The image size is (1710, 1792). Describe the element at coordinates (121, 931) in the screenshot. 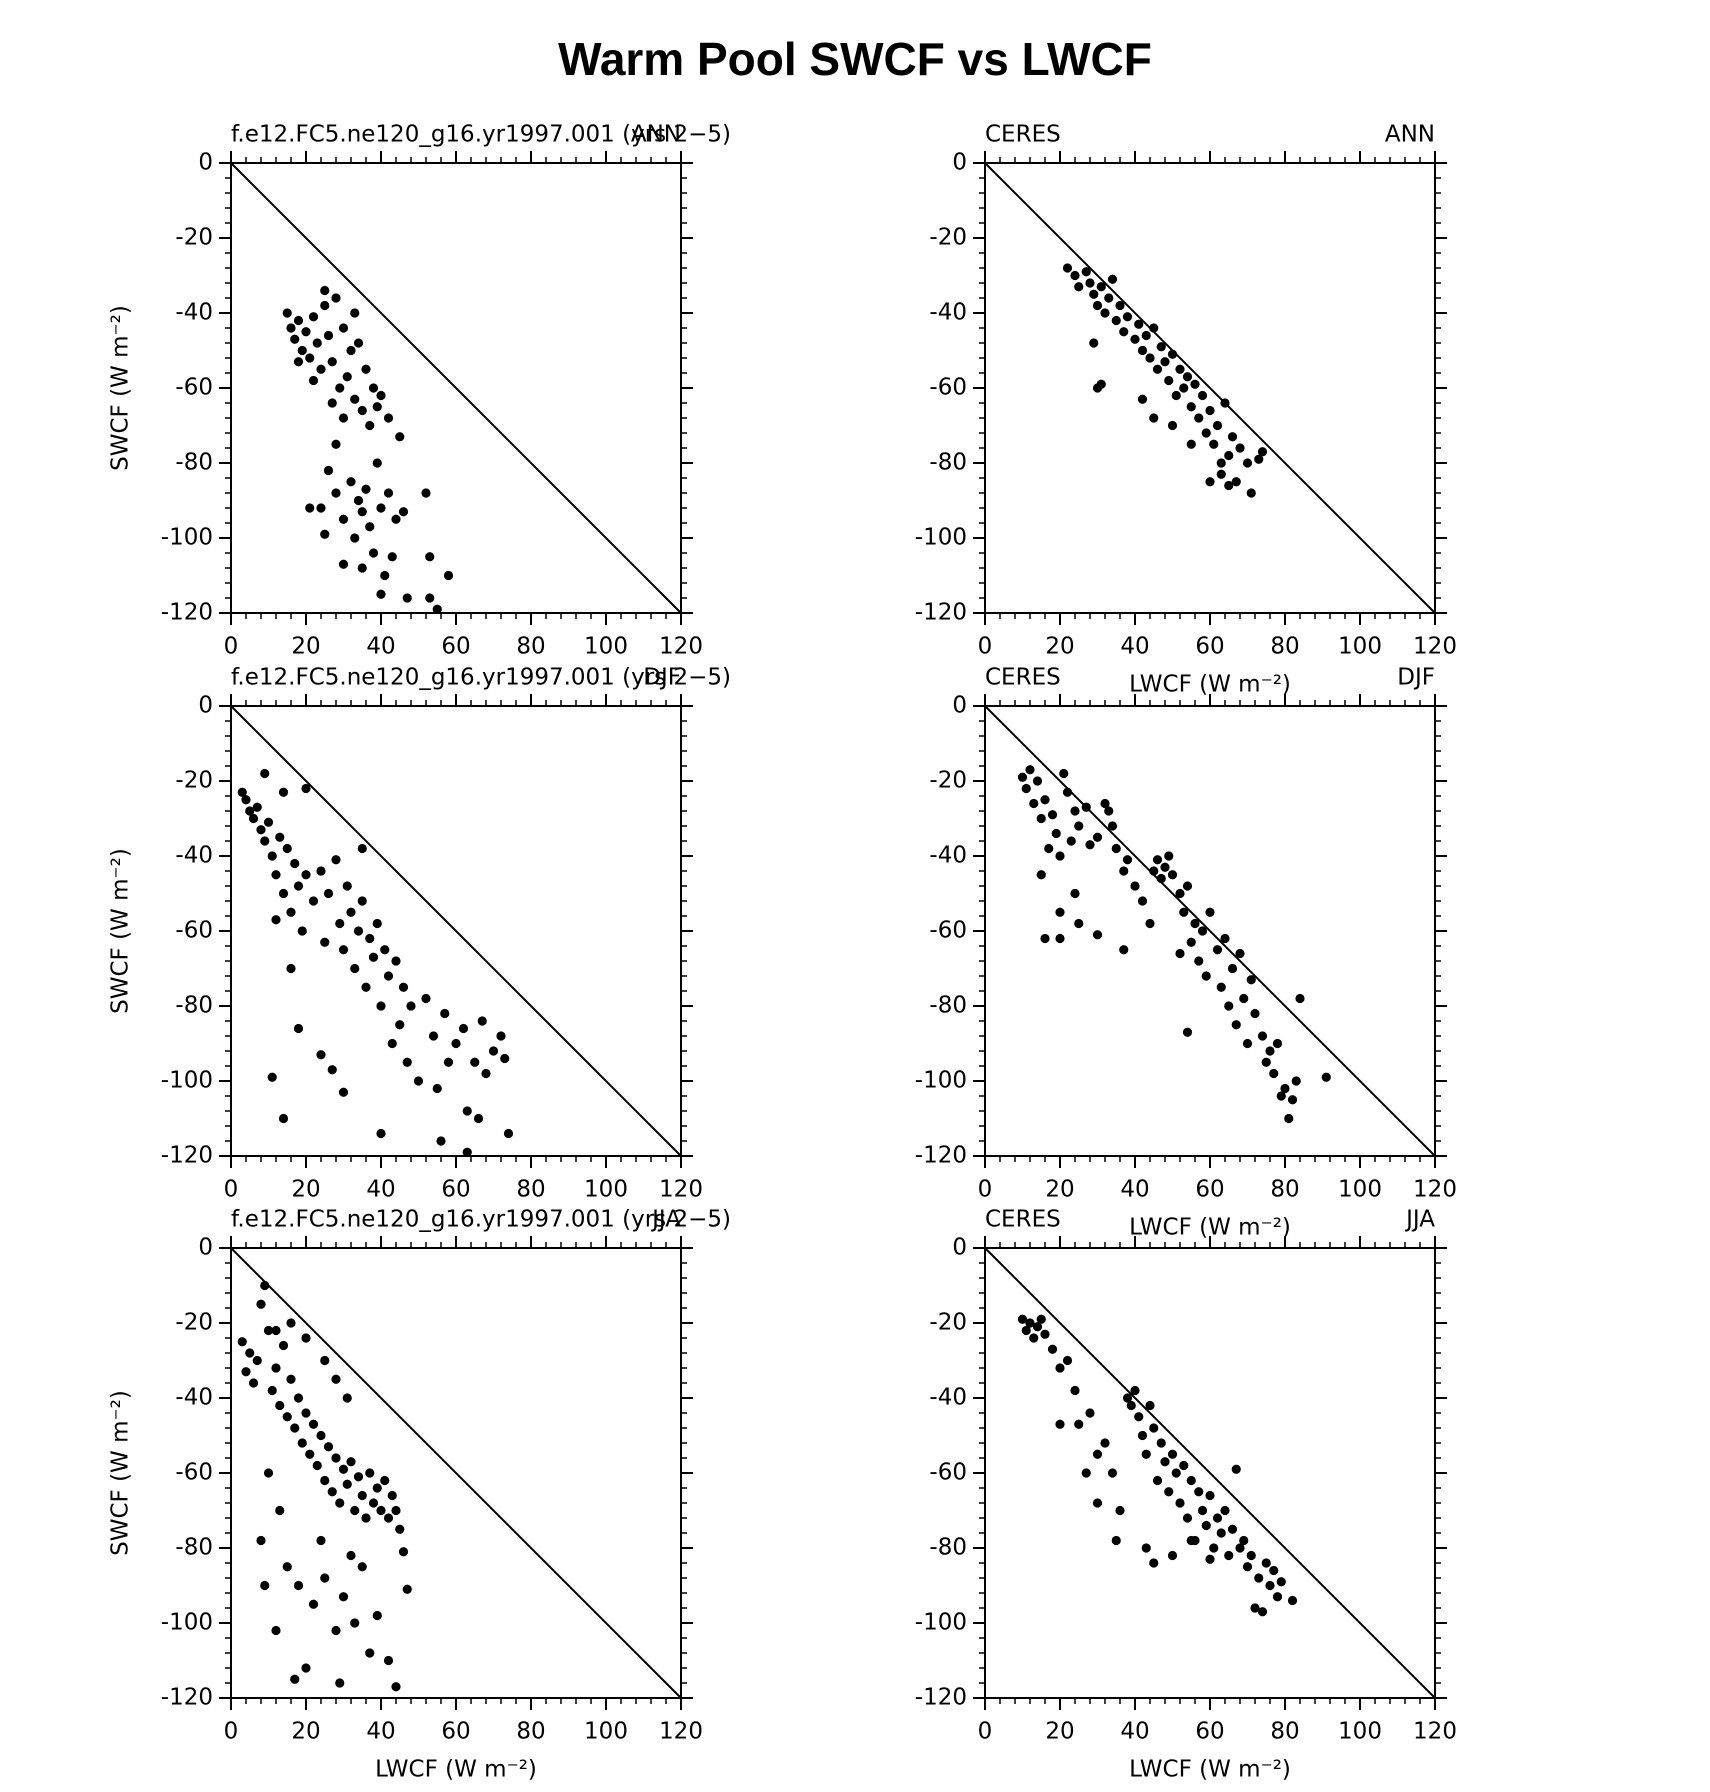

I see `y-axis-label: SWCF (W m⁻²)` at that location.